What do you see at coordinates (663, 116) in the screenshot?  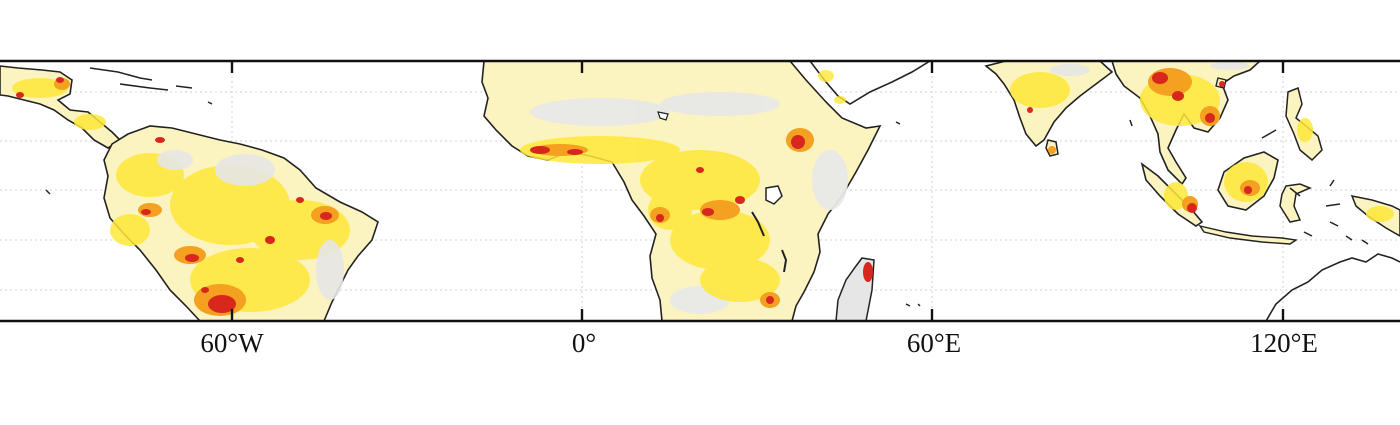 I see `lake-volta` at bounding box center [663, 116].